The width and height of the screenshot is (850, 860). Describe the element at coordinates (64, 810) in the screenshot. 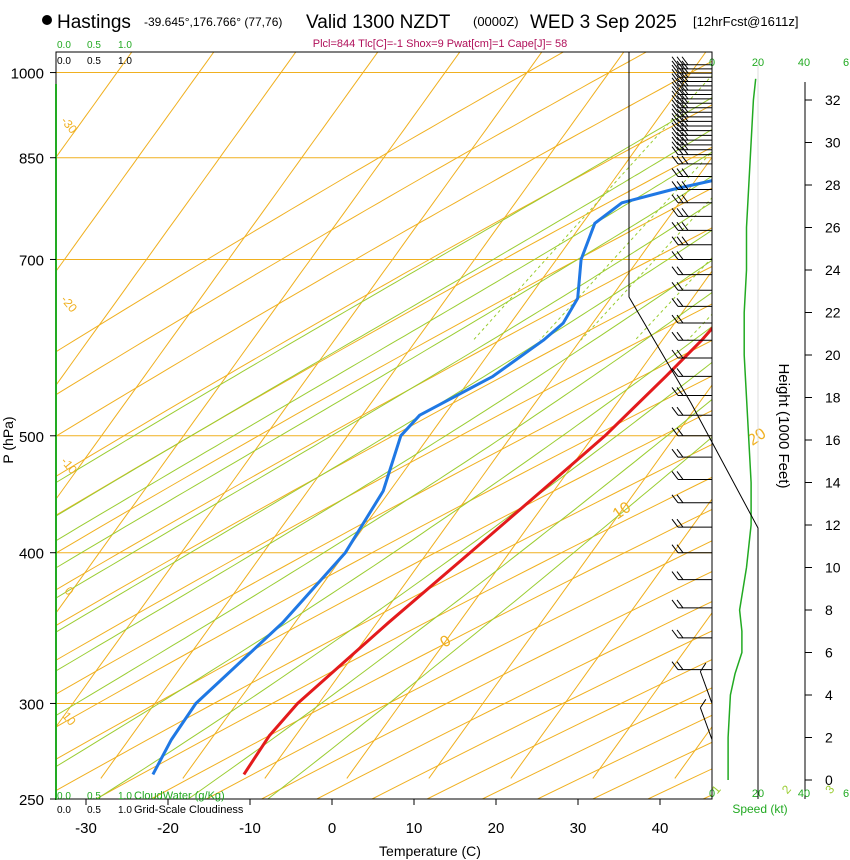

I see `bottom-cloudiness-scale-label: 0.0` at that location.